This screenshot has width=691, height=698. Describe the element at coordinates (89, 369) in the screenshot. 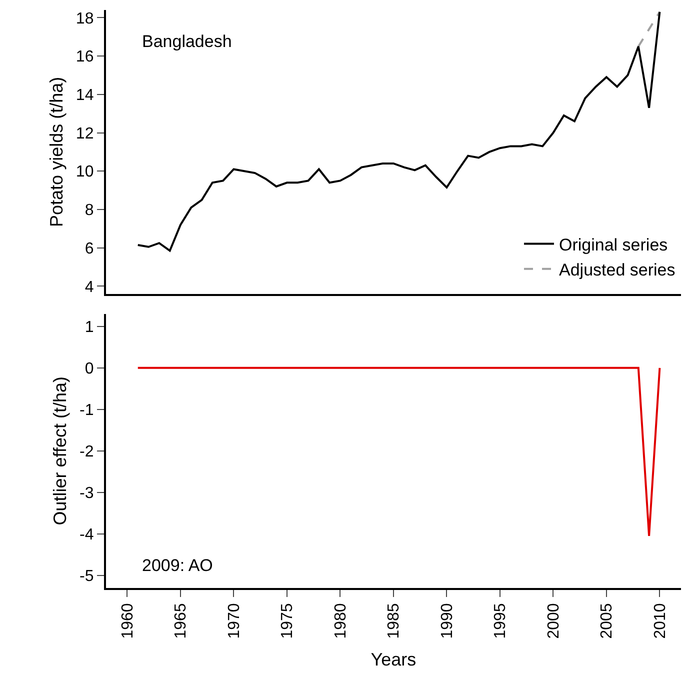

I see `y-tick-label: 0` at that location.